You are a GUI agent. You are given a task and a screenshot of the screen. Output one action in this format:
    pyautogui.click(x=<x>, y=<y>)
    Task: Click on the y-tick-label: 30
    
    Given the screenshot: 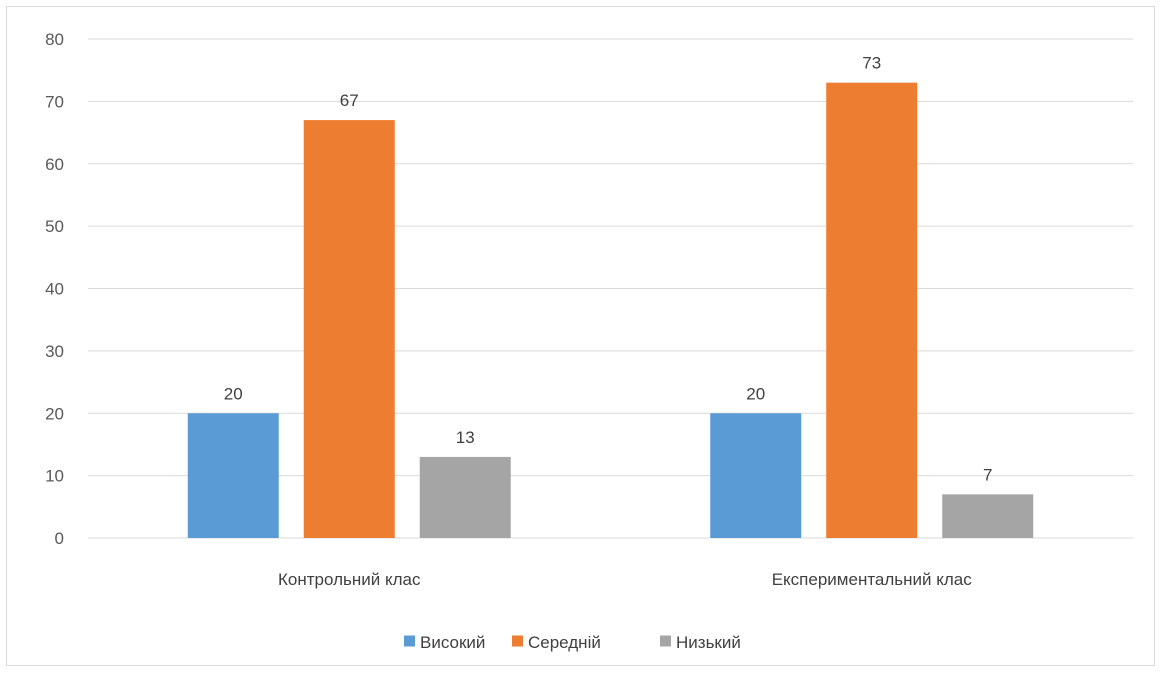 What is the action you would take?
    pyautogui.click(x=54, y=351)
    